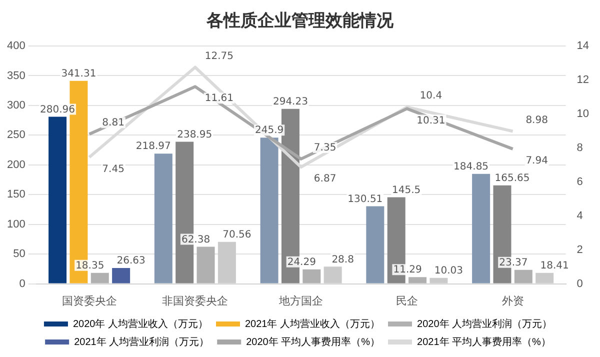  What do you see at coordinates (407, 301) in the screenshot?
I see `x-tick-label: 民企` at bounding box center [407, 301].